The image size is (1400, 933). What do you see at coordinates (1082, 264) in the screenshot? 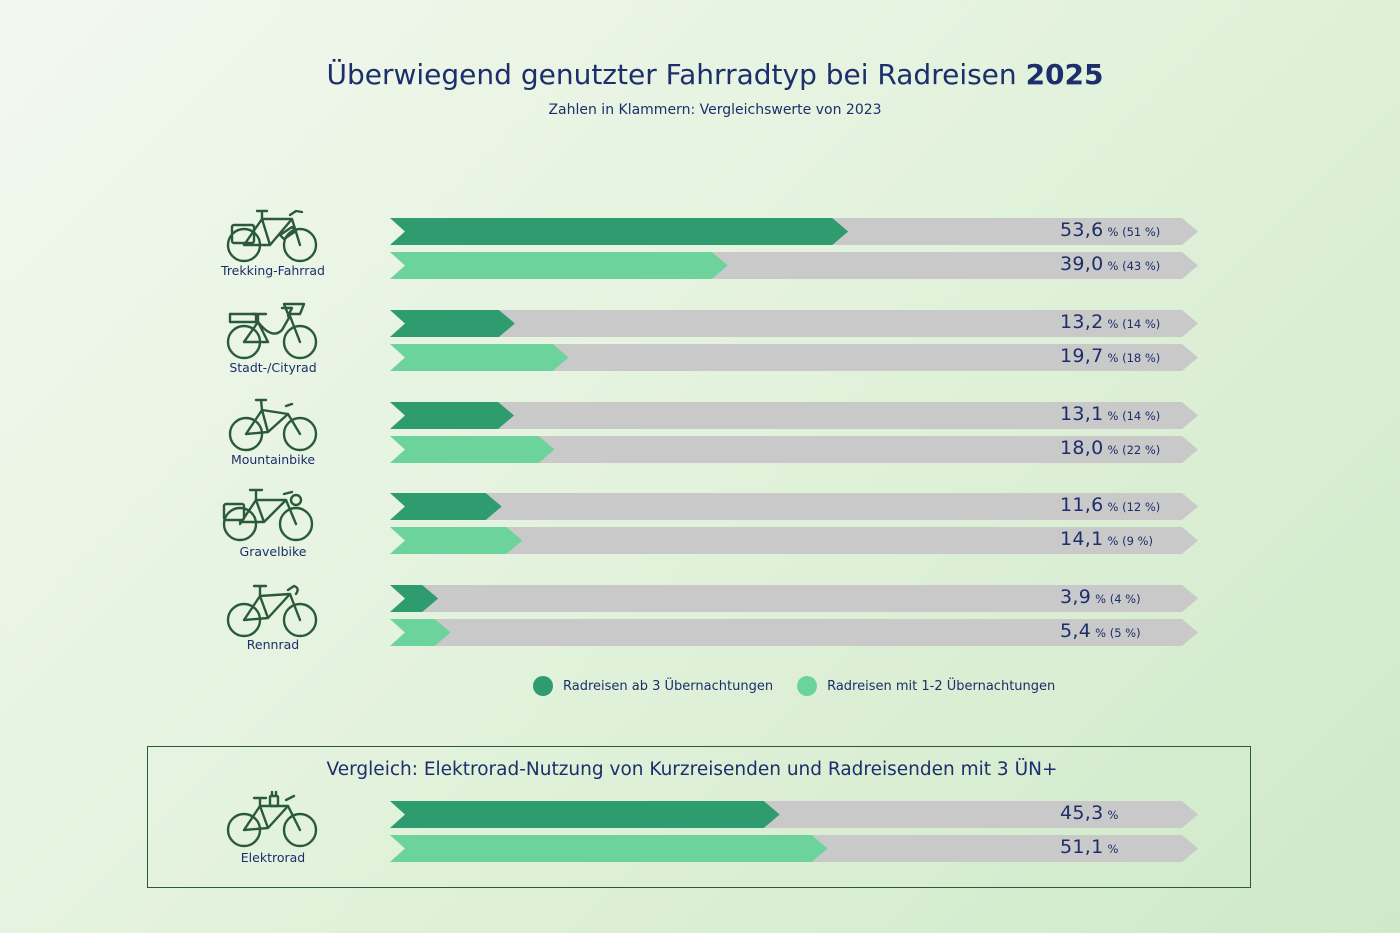
I see `data-label-value: 39,0` at bounding box center [1082, 264].